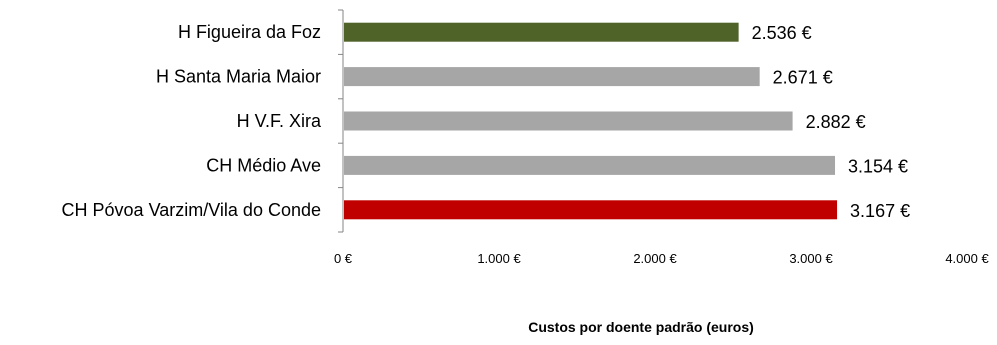 The width and height of the screenshot is (997, 345). Describe the element at coordinates (249, 32) in the screenshot. I see `category-label: H Figueira da Foz` at that location.